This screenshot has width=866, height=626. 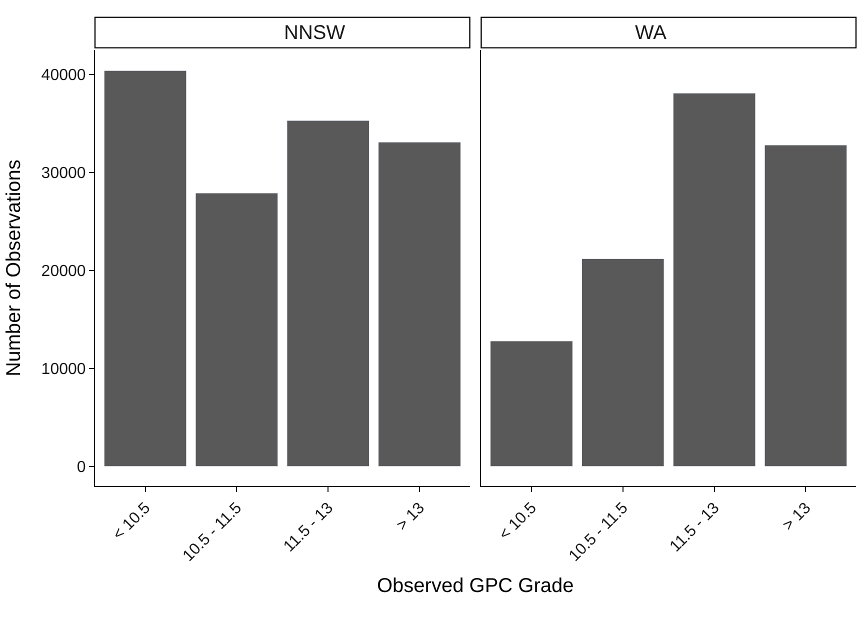 I want to click on chart-title: NNSW, so click(x=315, y=33).